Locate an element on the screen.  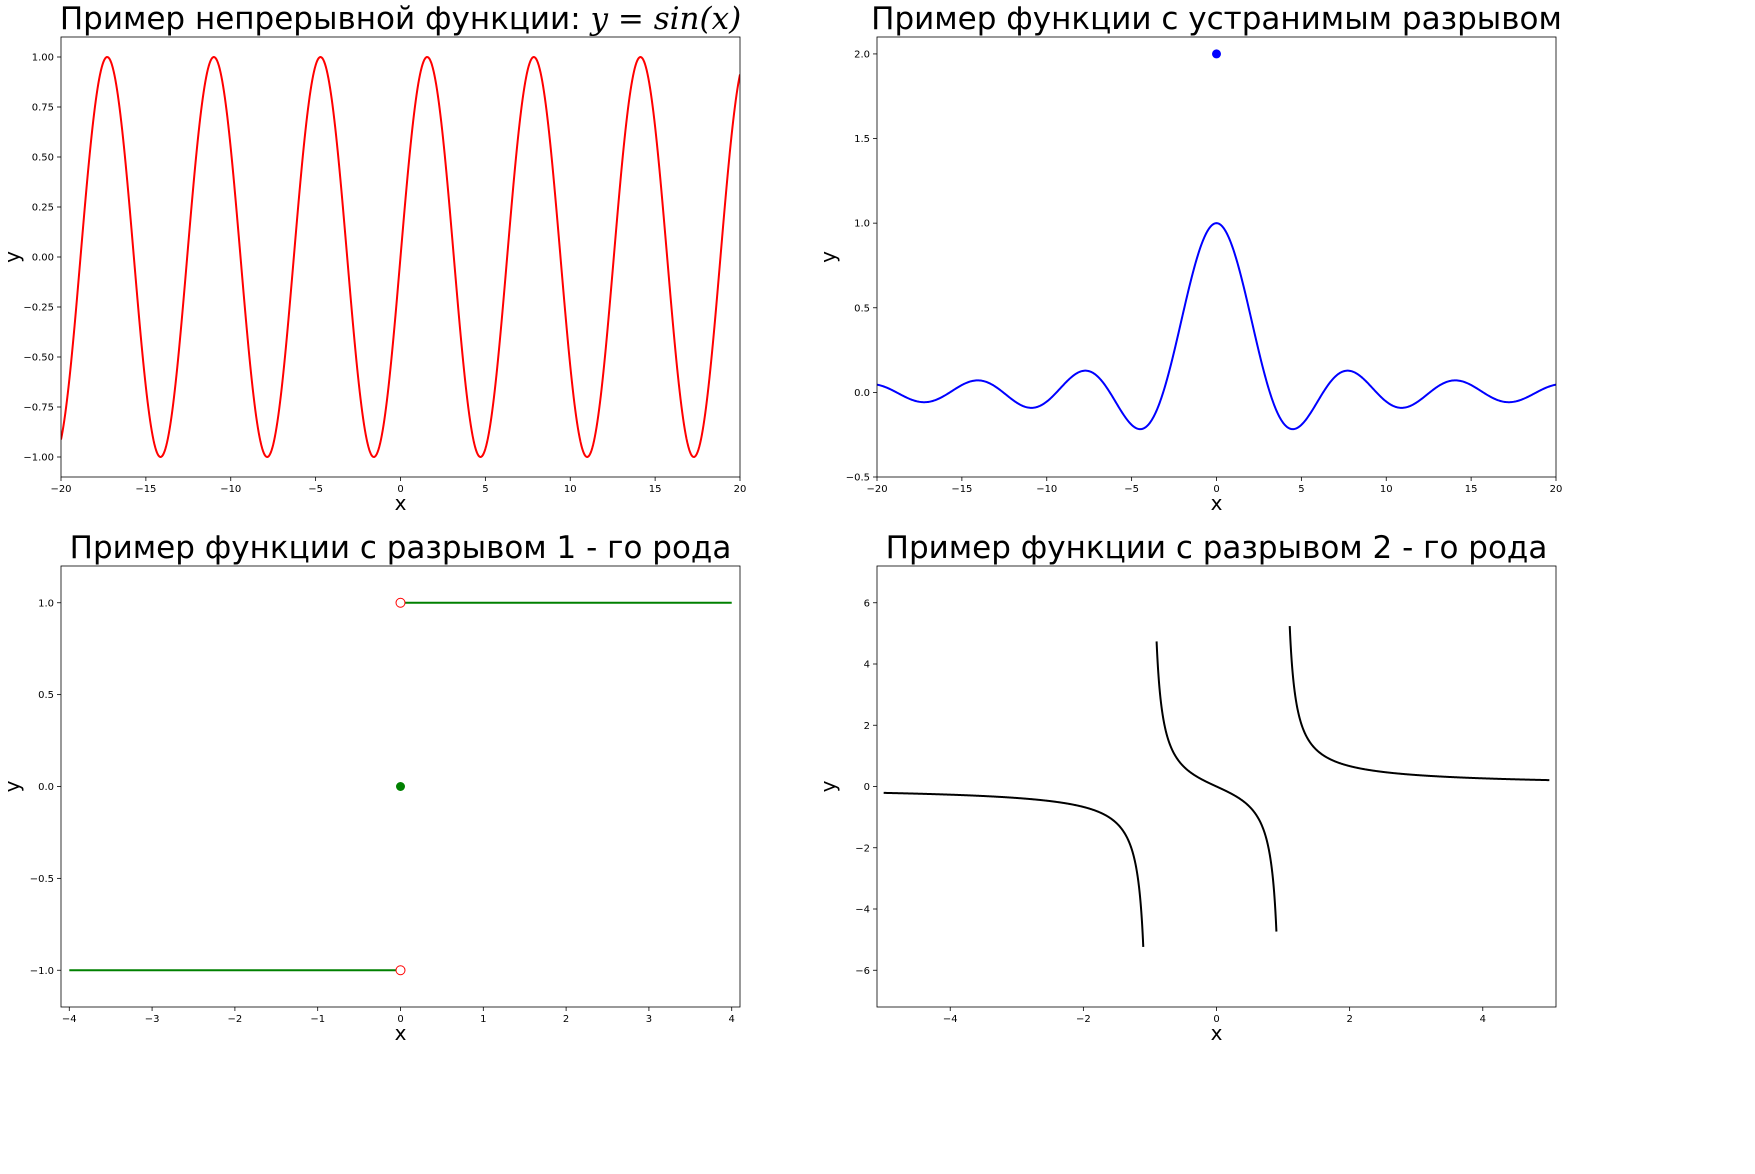
y-tick-label: −0.25 is located at coordinates (38, 308).